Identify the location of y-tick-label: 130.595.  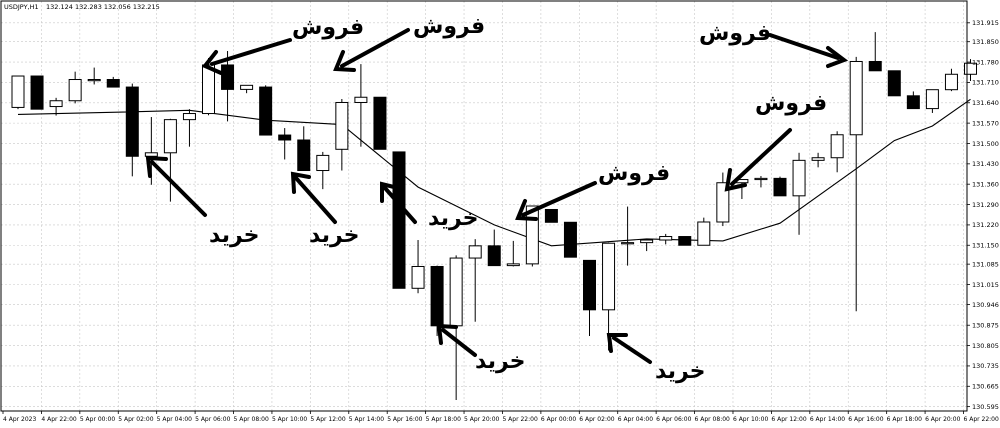
(985, 407).